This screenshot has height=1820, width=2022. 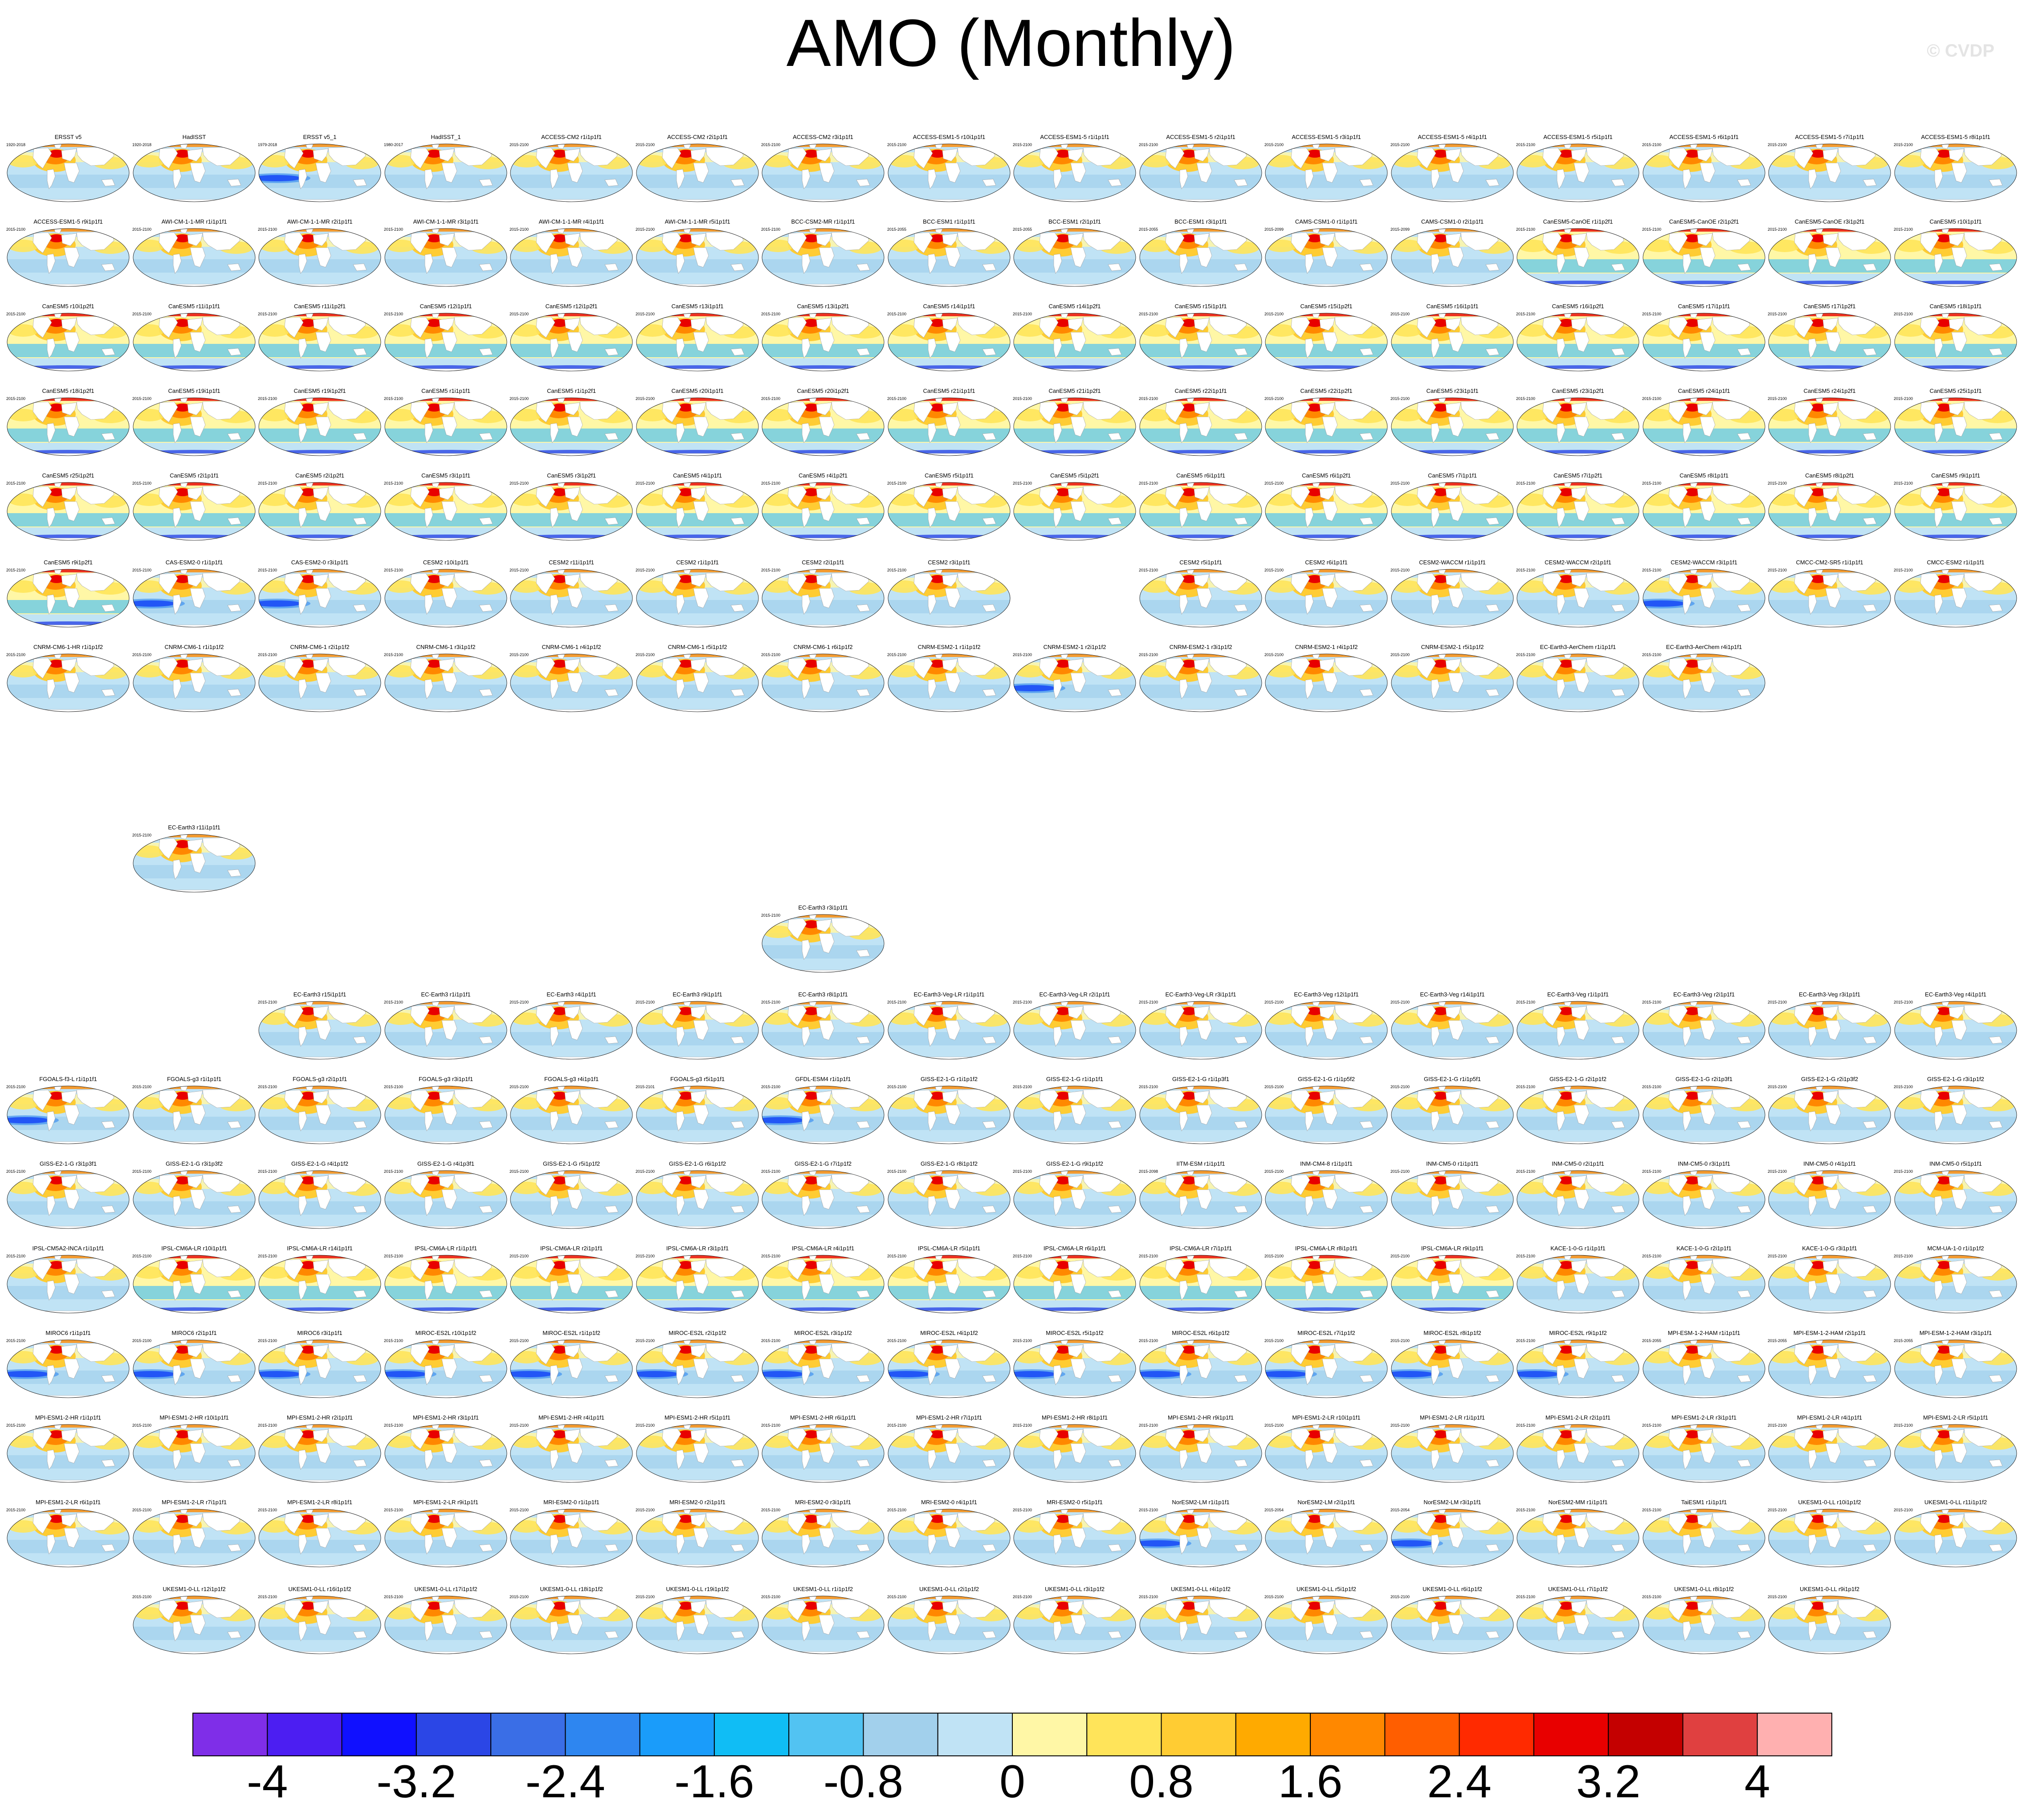 I want to click on map-panel: CanESM5 r2i1p1f1 2015-2100, so click(x=194, y=514).